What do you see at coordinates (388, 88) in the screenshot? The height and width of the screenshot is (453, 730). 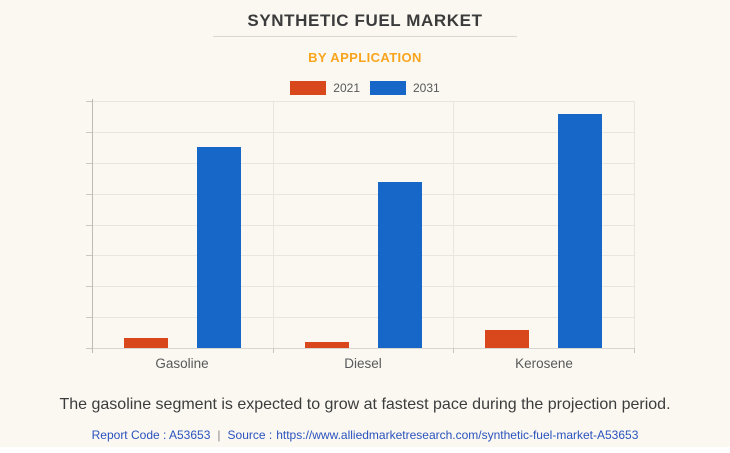 I see `legend-swatch-2031` at bounding box center [388, 88].